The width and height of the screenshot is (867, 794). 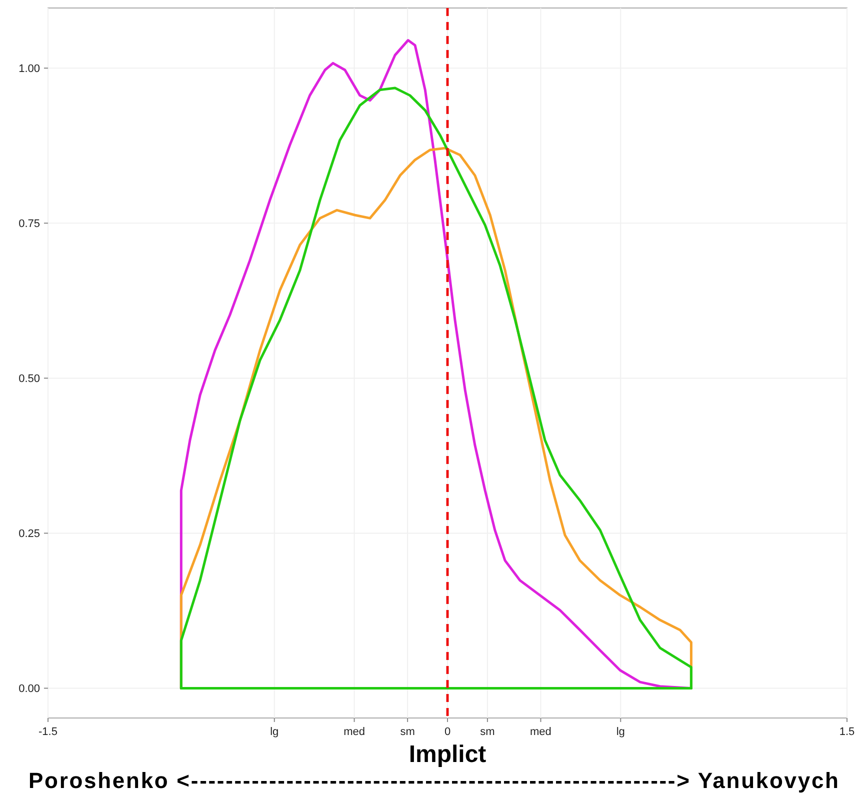 I want to click on y-tick-label: 0.25, so click(x=29, y=534).